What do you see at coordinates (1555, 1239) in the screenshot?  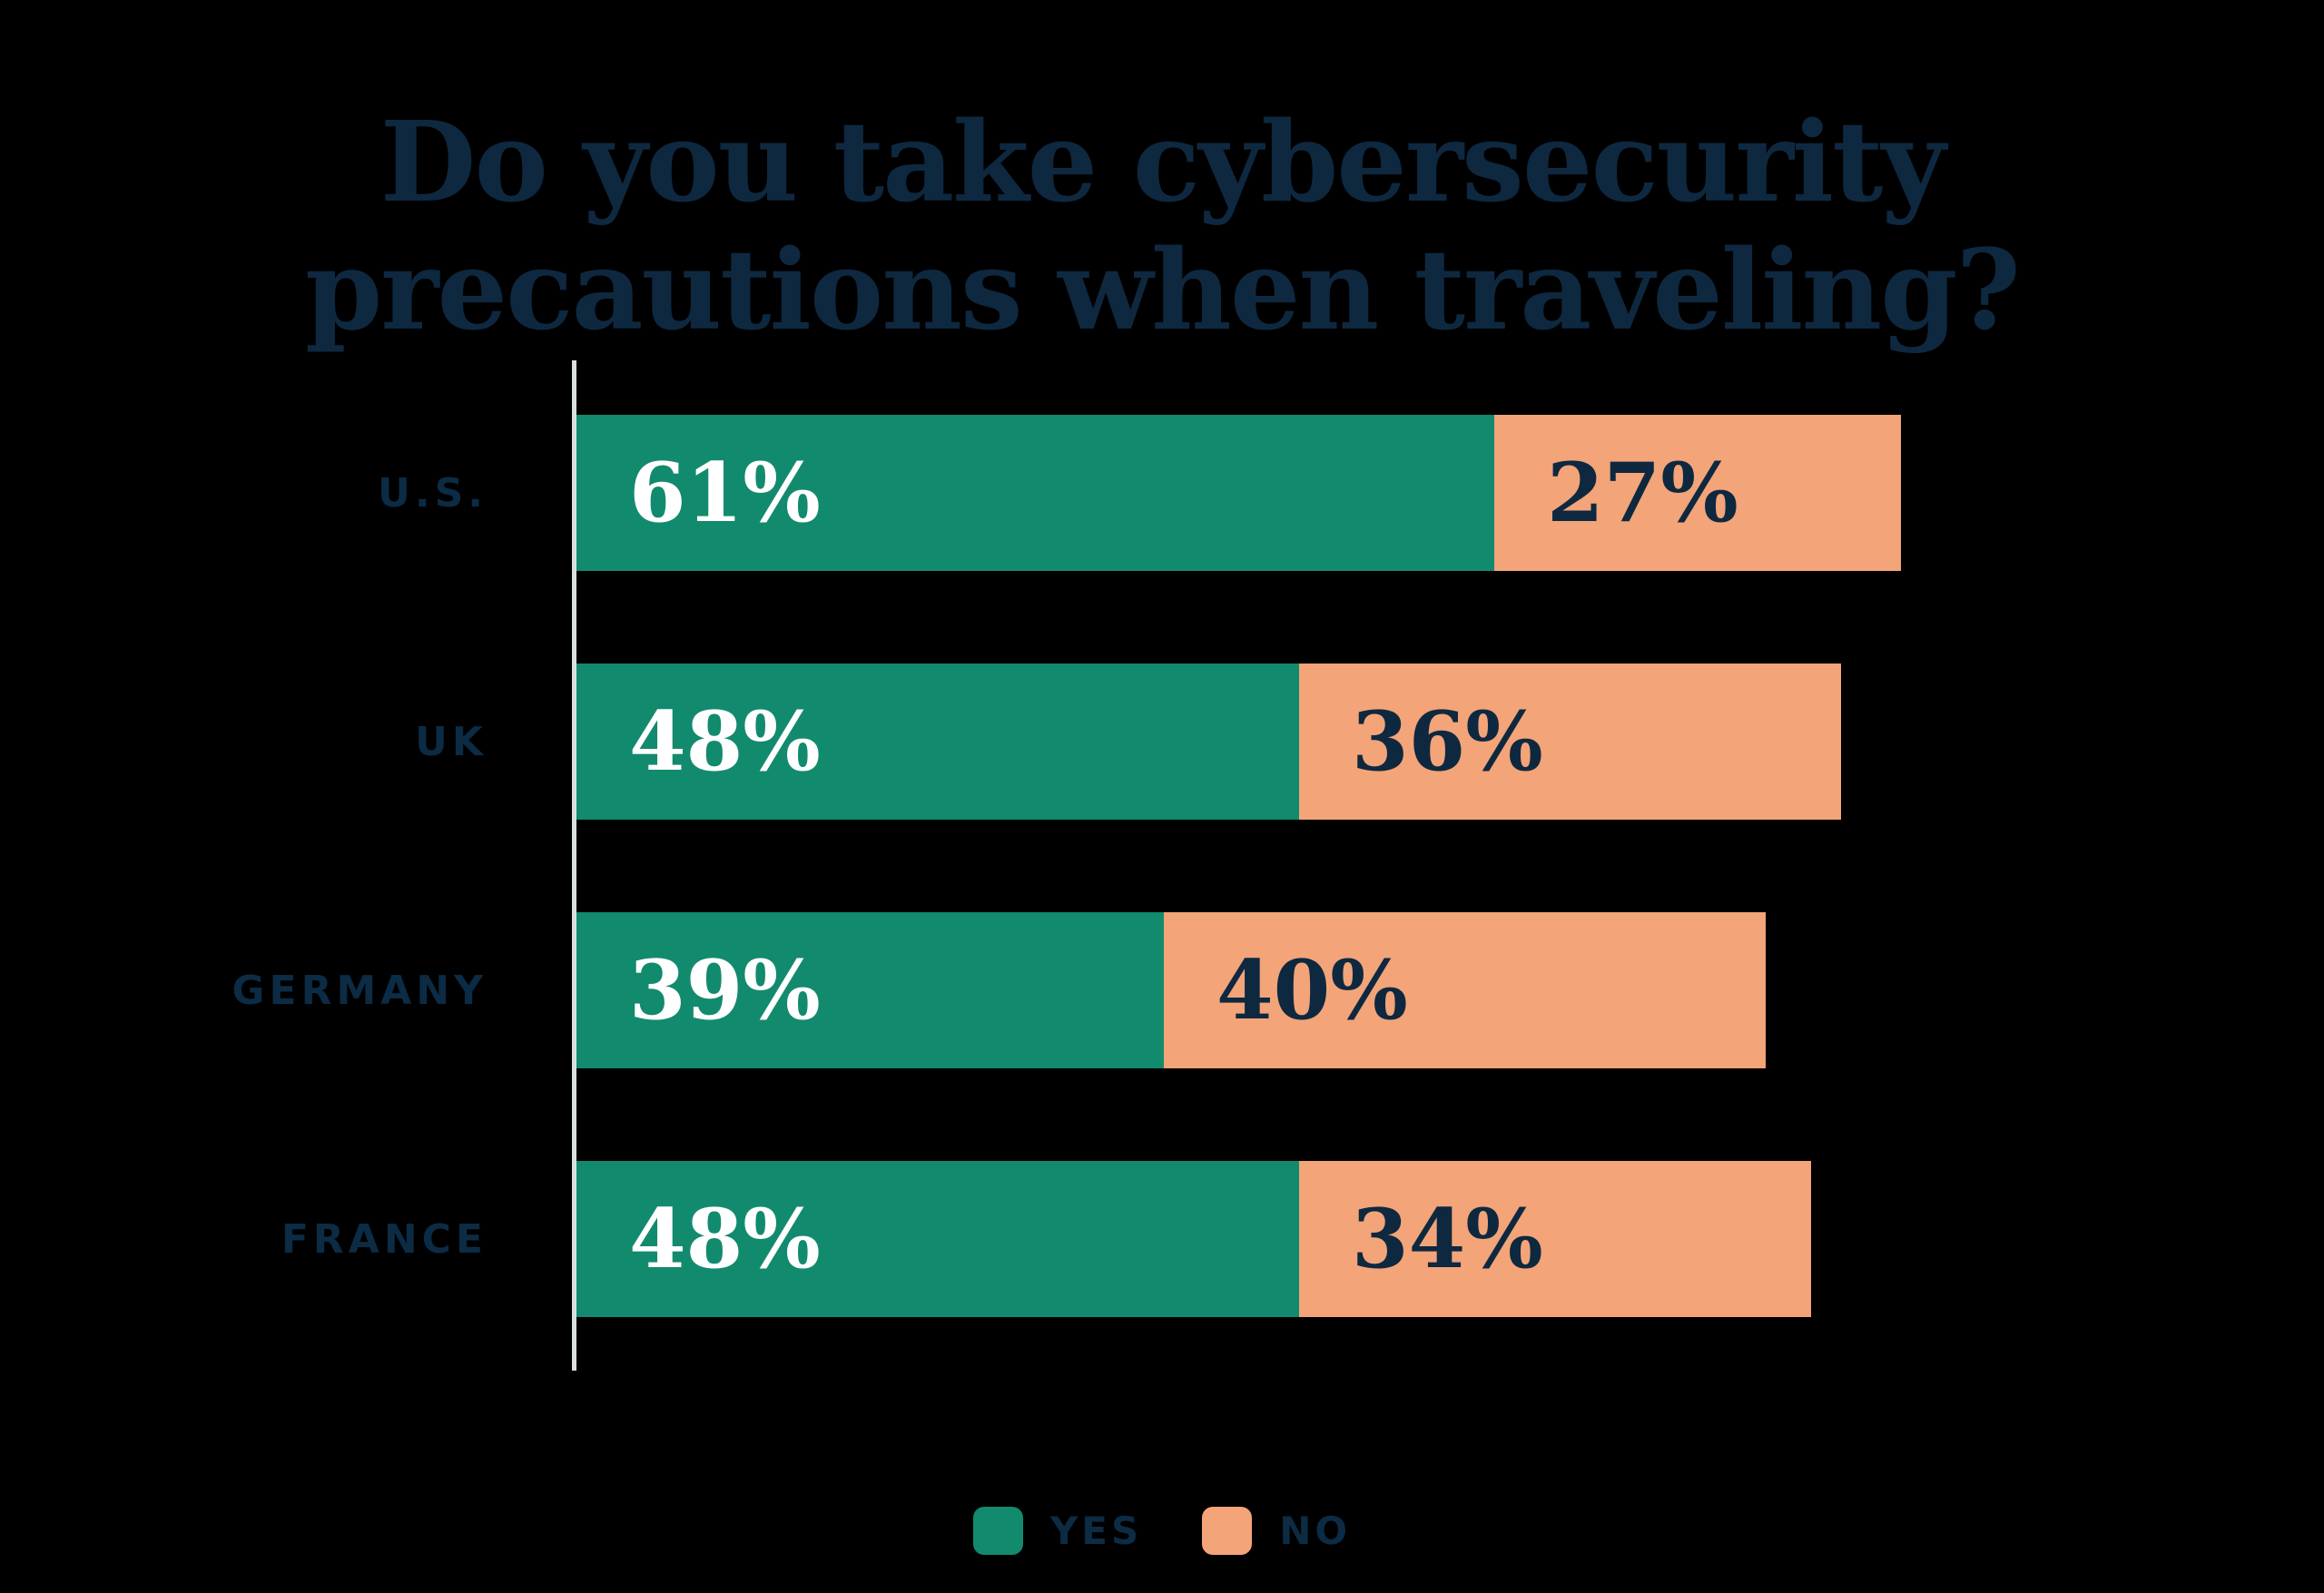 I see `bar-segment-no: 34%` at bounding box center [1555, 1239].